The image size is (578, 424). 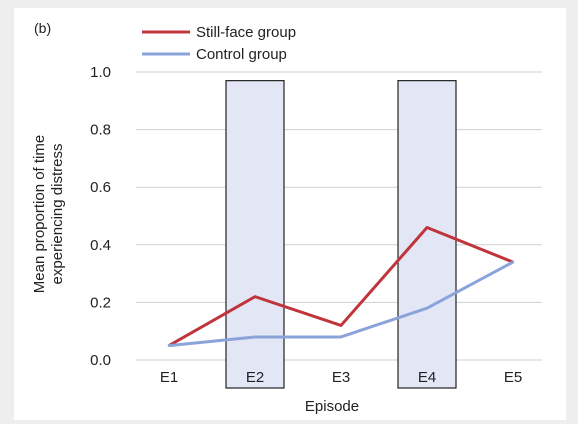 I want to click on panel-label: (b), so click(x=42, y=28).